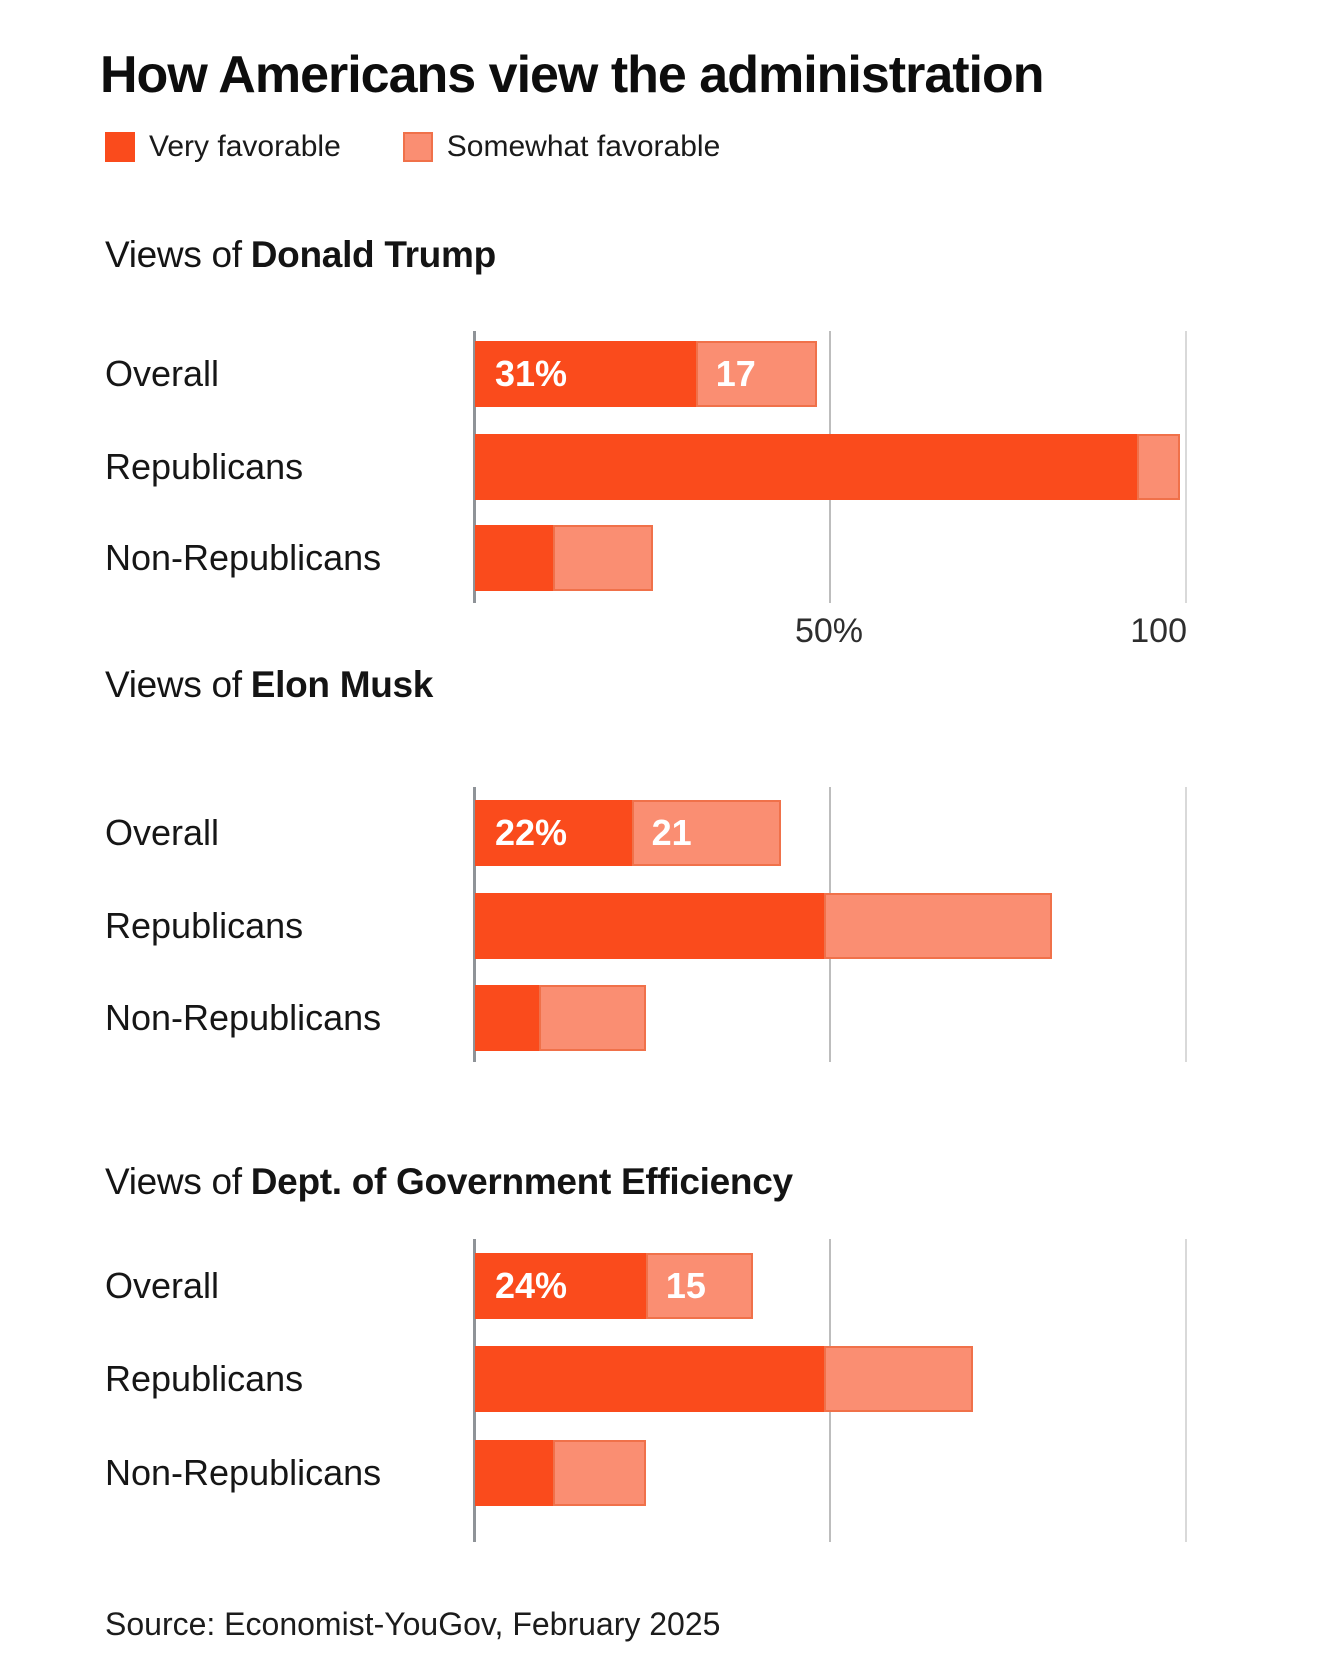  I want to click on bar-value-label-somewhat: 17, so click(735, 373).